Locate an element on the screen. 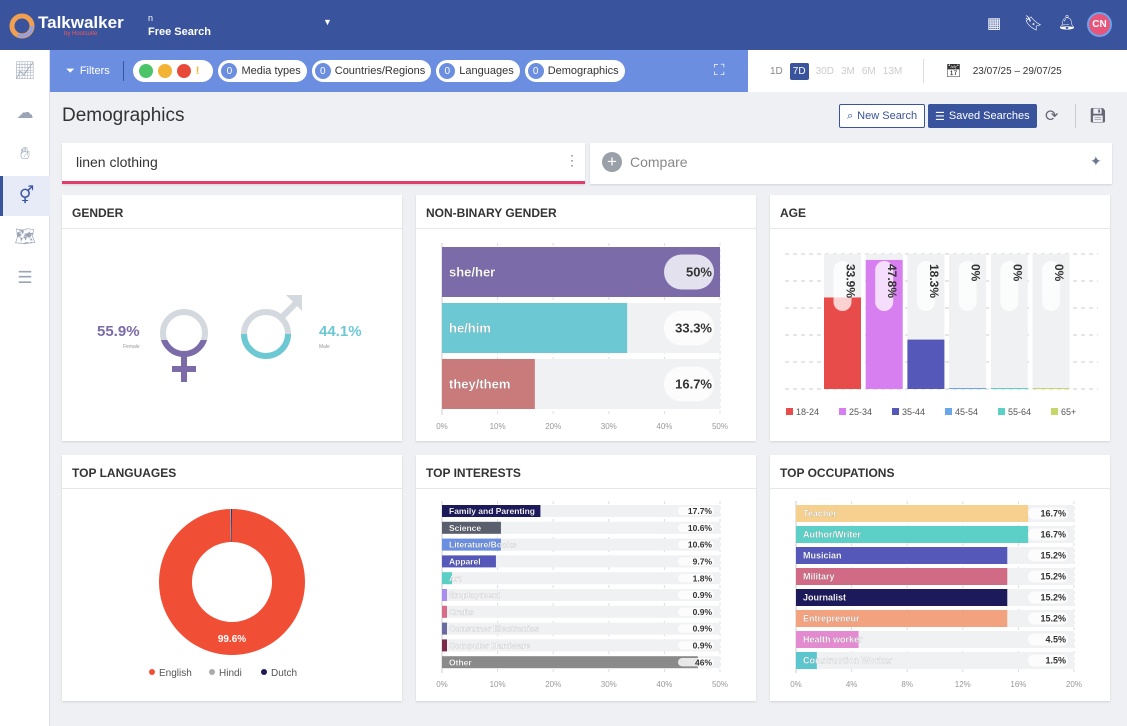  sparkle-icon: ✦ is located at coordinates (1096, 161).